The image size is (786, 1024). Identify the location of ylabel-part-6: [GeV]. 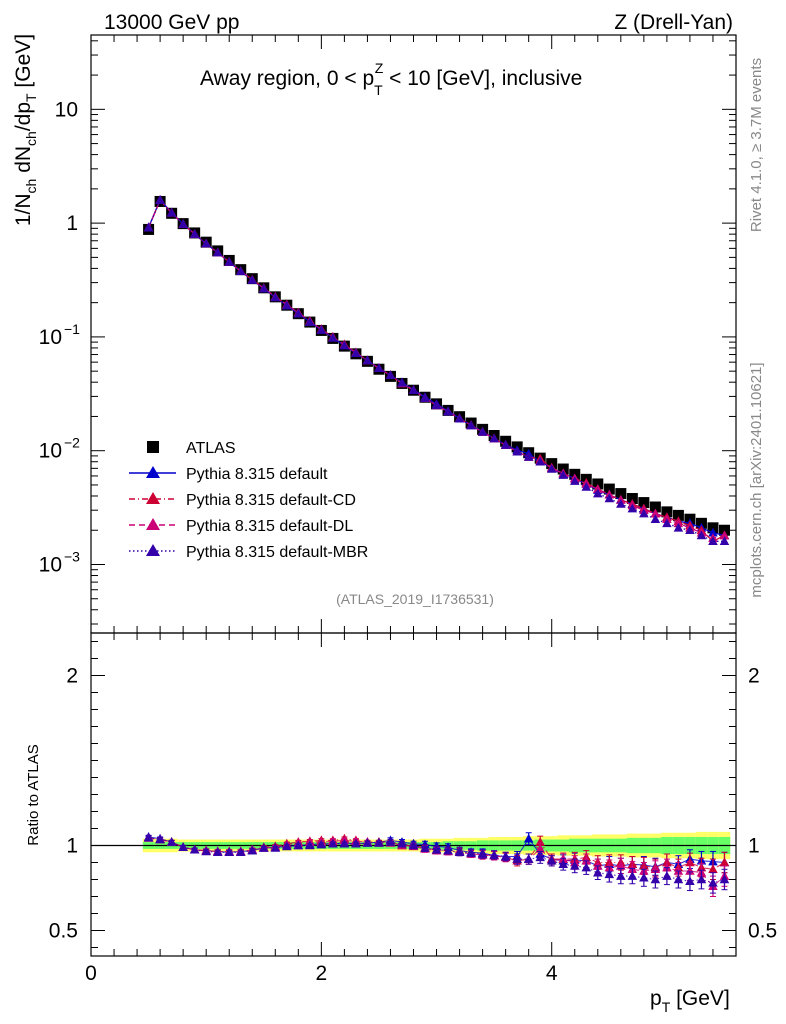
(23, 64).